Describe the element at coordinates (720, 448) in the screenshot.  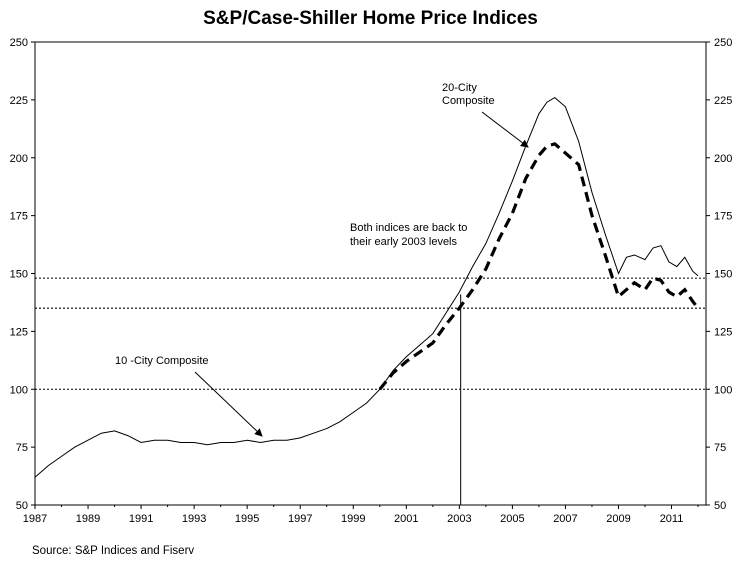
I see `y-tick-label-right: 75` at that location.